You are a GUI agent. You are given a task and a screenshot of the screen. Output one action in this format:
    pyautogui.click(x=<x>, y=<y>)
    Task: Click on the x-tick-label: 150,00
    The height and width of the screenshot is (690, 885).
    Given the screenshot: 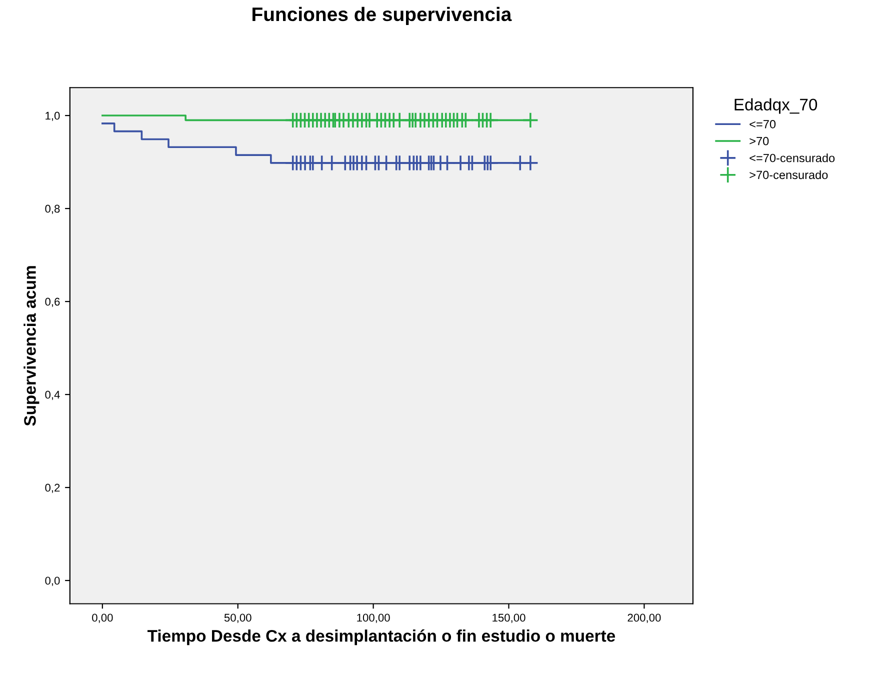 What is the action you would take?
    pyautogui.click(x=509, y=618)
    